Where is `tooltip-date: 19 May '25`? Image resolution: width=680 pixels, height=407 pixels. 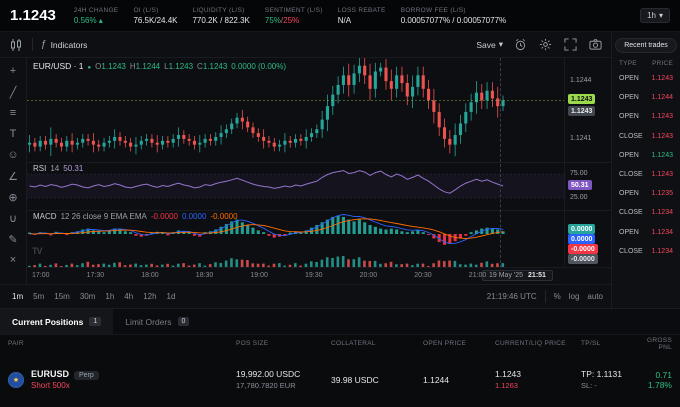 tooltip-date: 19 May '25 is located at coordinates (506, 275).